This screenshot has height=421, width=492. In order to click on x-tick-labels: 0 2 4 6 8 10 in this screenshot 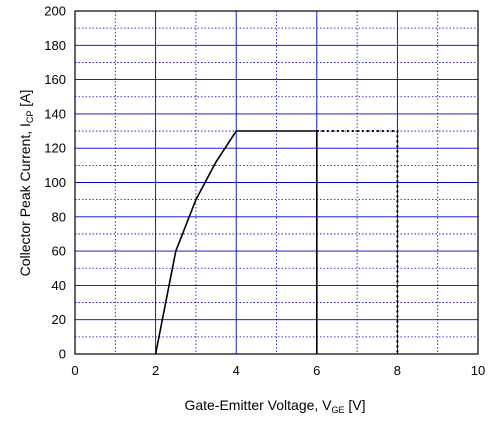, I will do `click(278, 370)`.